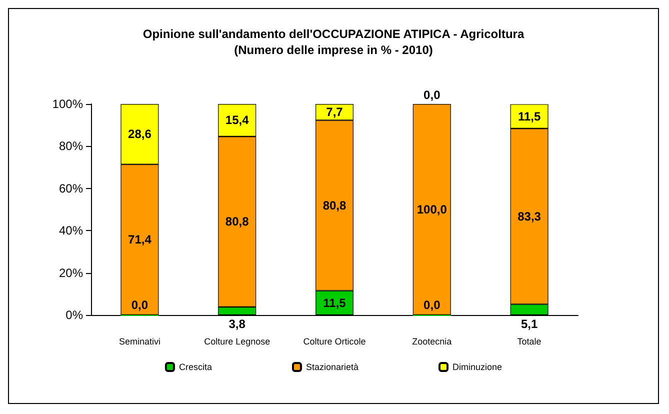 The height and width of the screenshot is (414, 669). I want to click on data-label: 71,4, so click(140, 239).